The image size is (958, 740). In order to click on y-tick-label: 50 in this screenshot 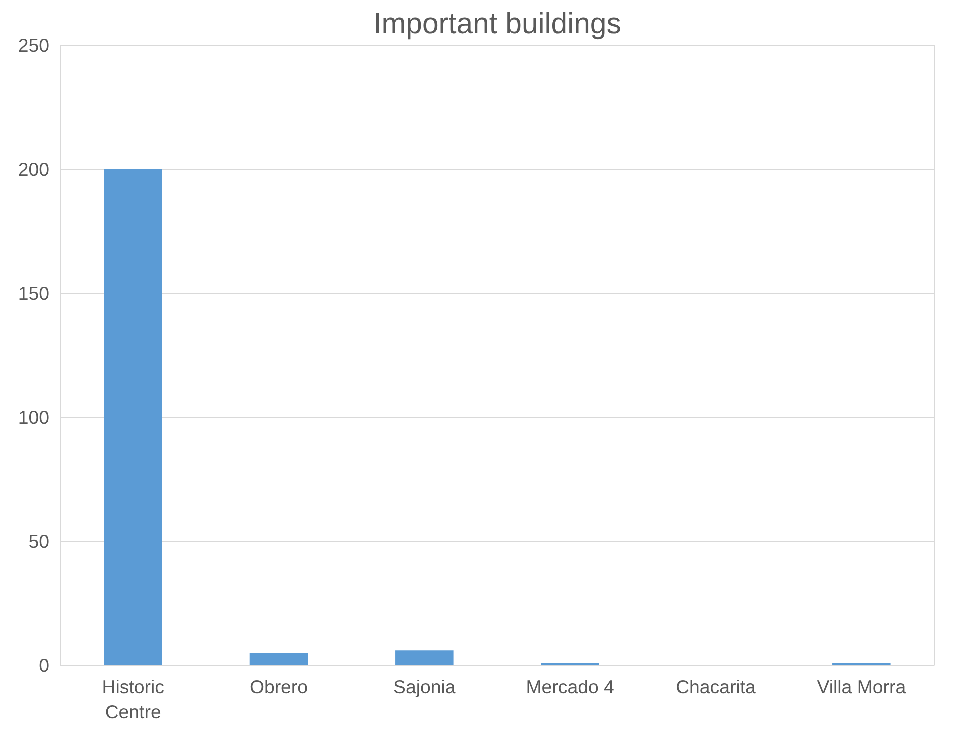, I will do `click(39, 541)`.